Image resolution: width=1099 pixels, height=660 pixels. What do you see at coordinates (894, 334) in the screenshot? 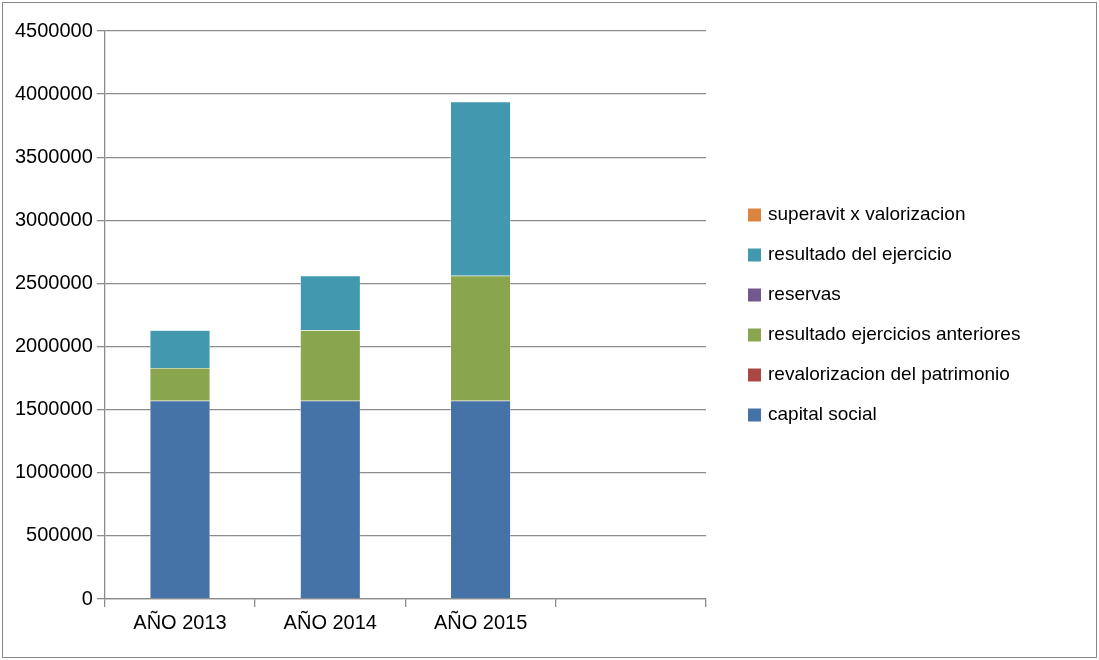
I see `legend-label: resultado ejercicios anteriores` at bounding box center [894, 334].